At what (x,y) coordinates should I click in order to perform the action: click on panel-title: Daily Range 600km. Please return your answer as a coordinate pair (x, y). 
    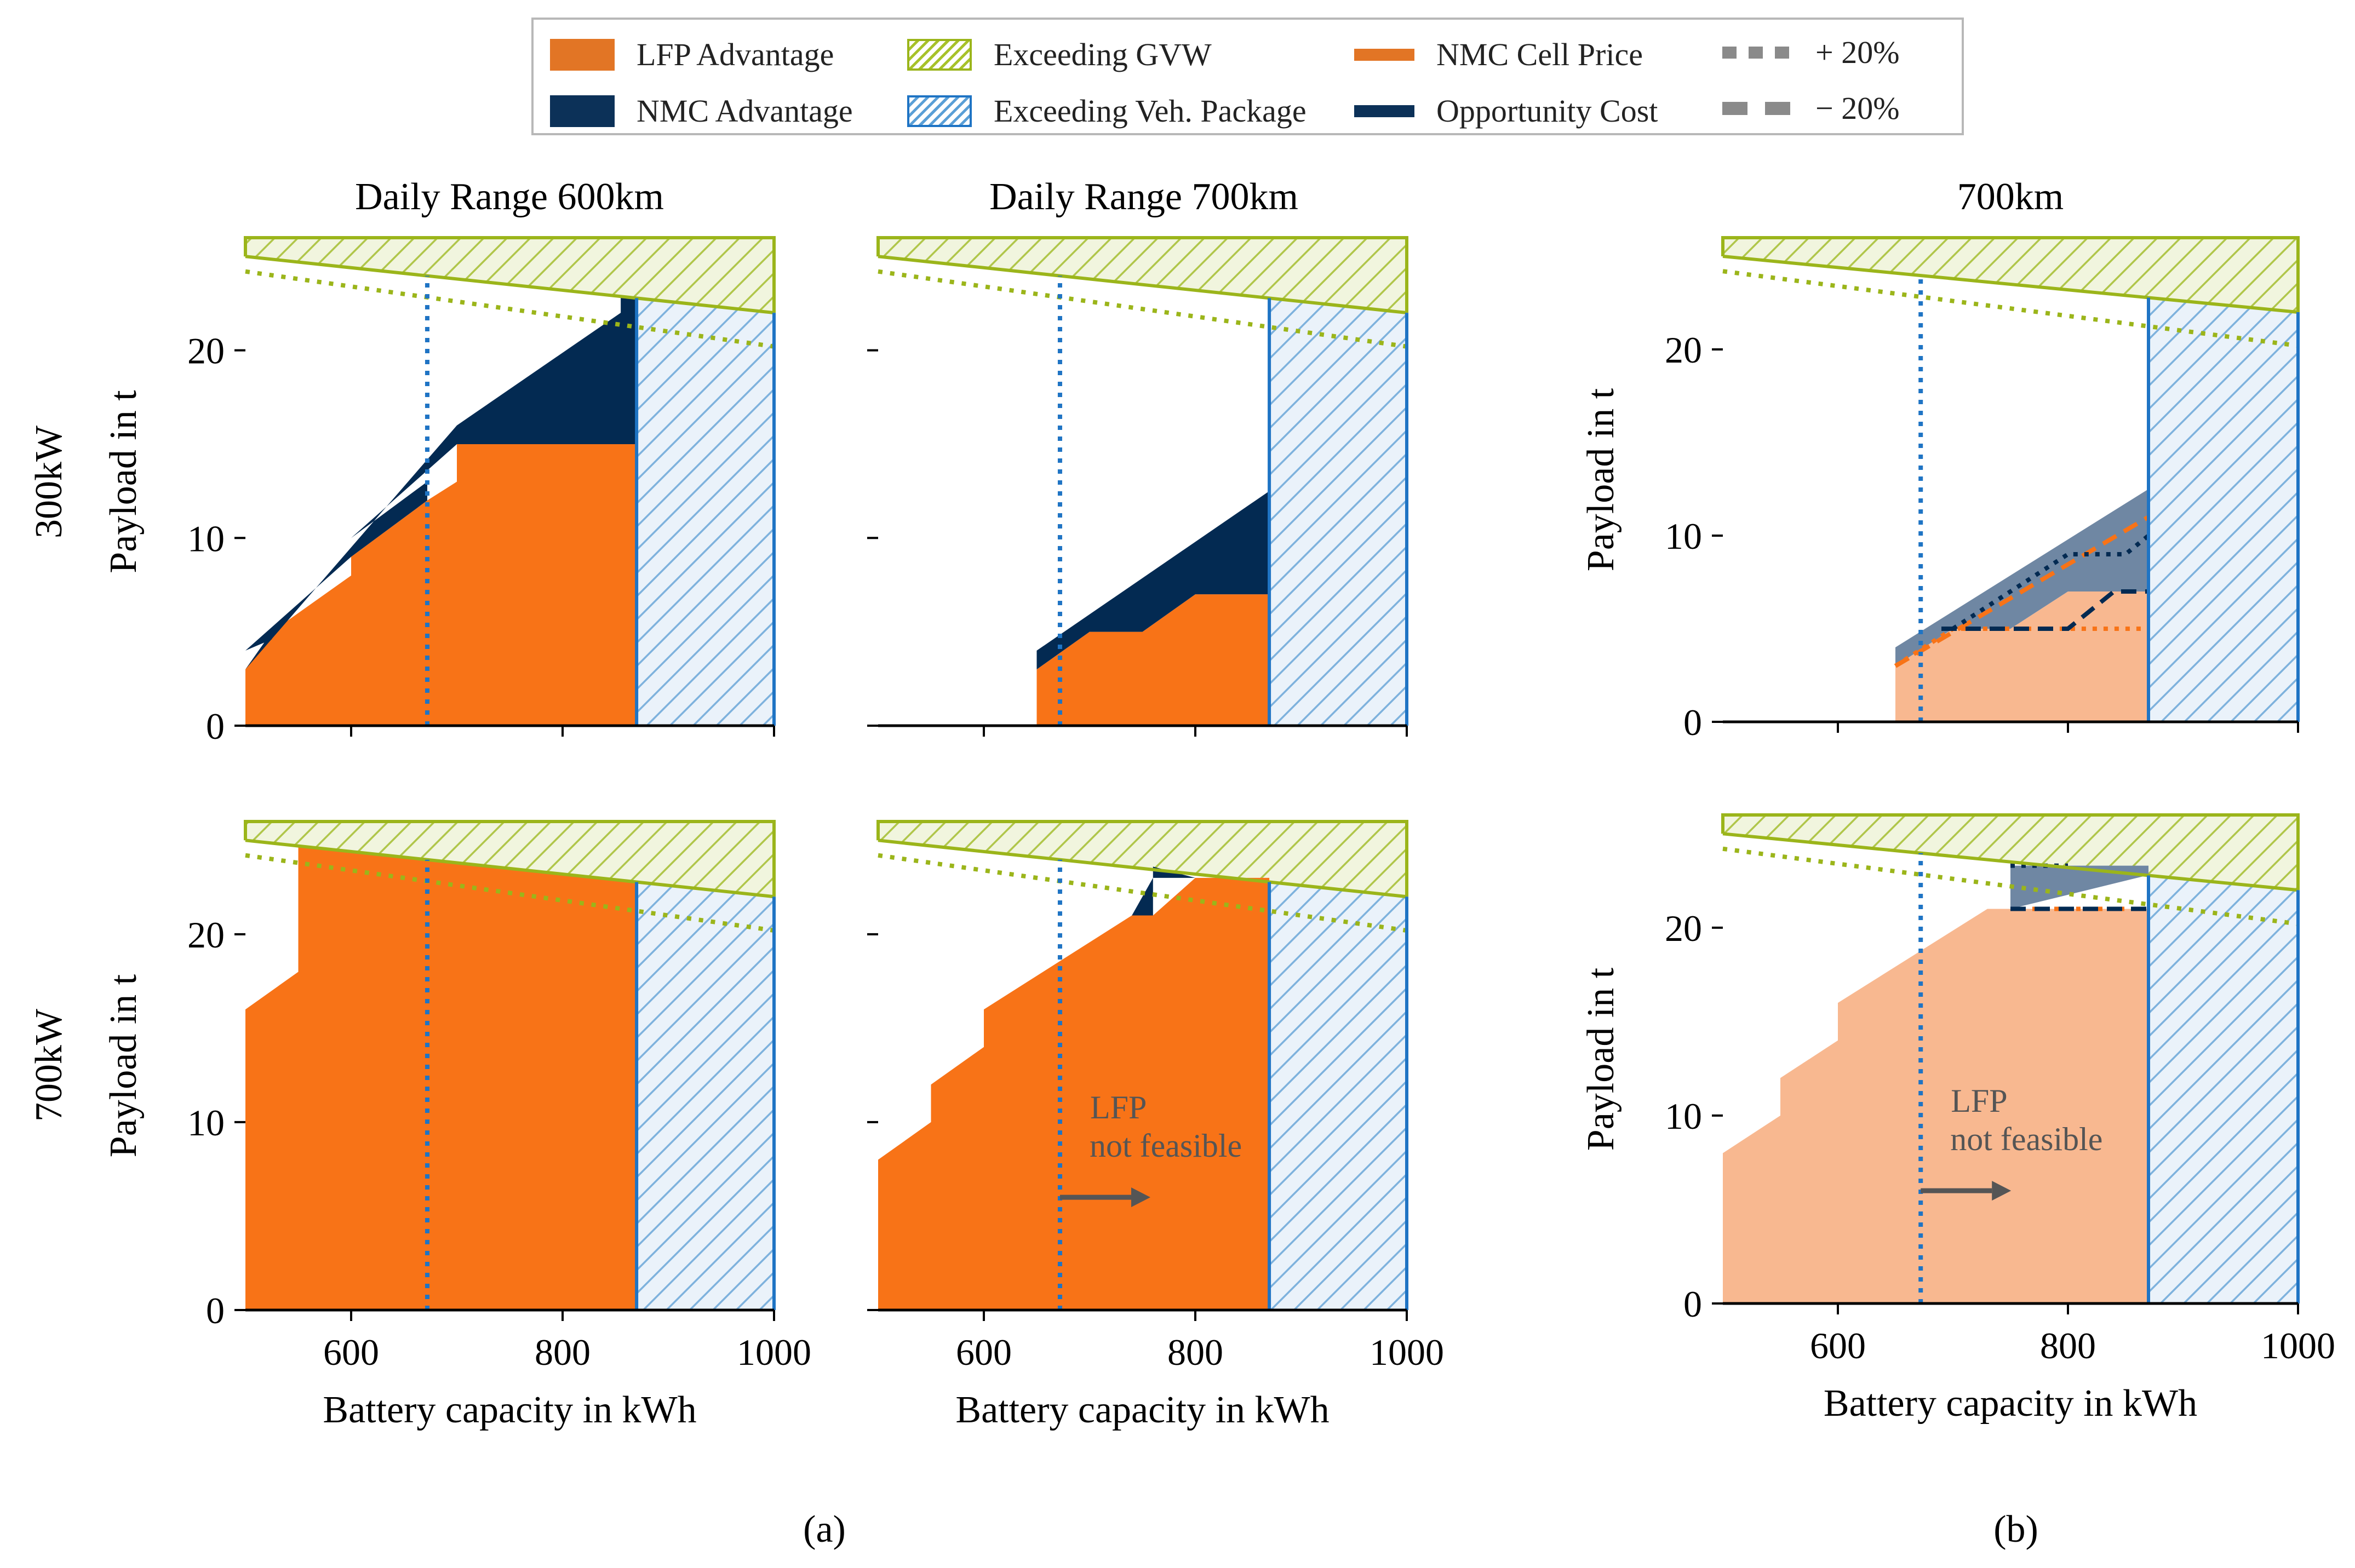
    Looking at the image, I should click on (510, 197).